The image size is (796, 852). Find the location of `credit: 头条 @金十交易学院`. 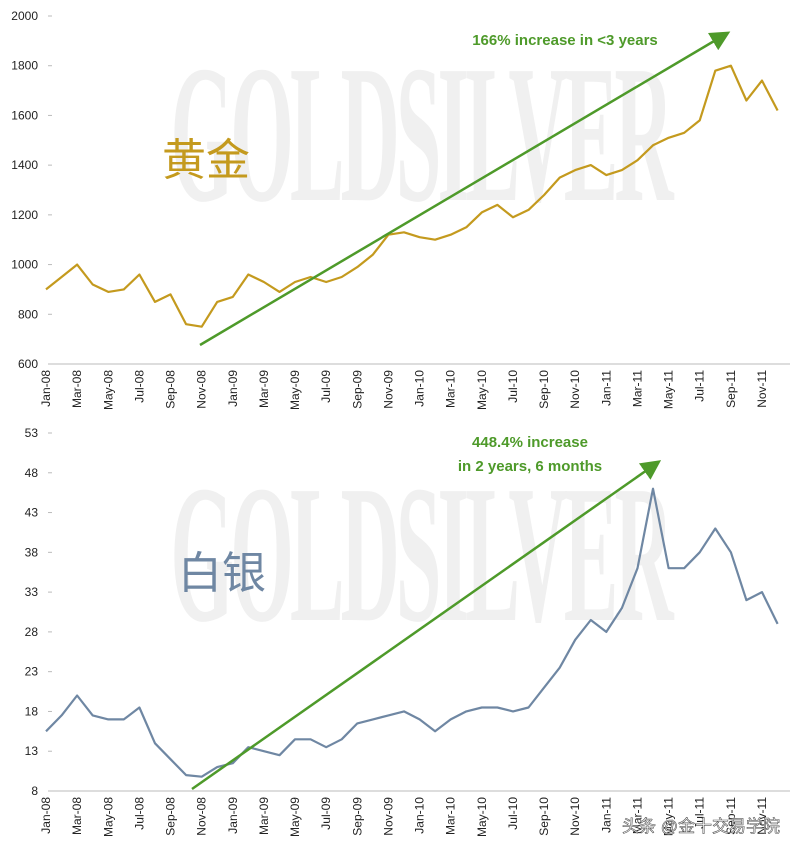

credit: 头条 @金十交易学院 is located at coordinates (701, 826).